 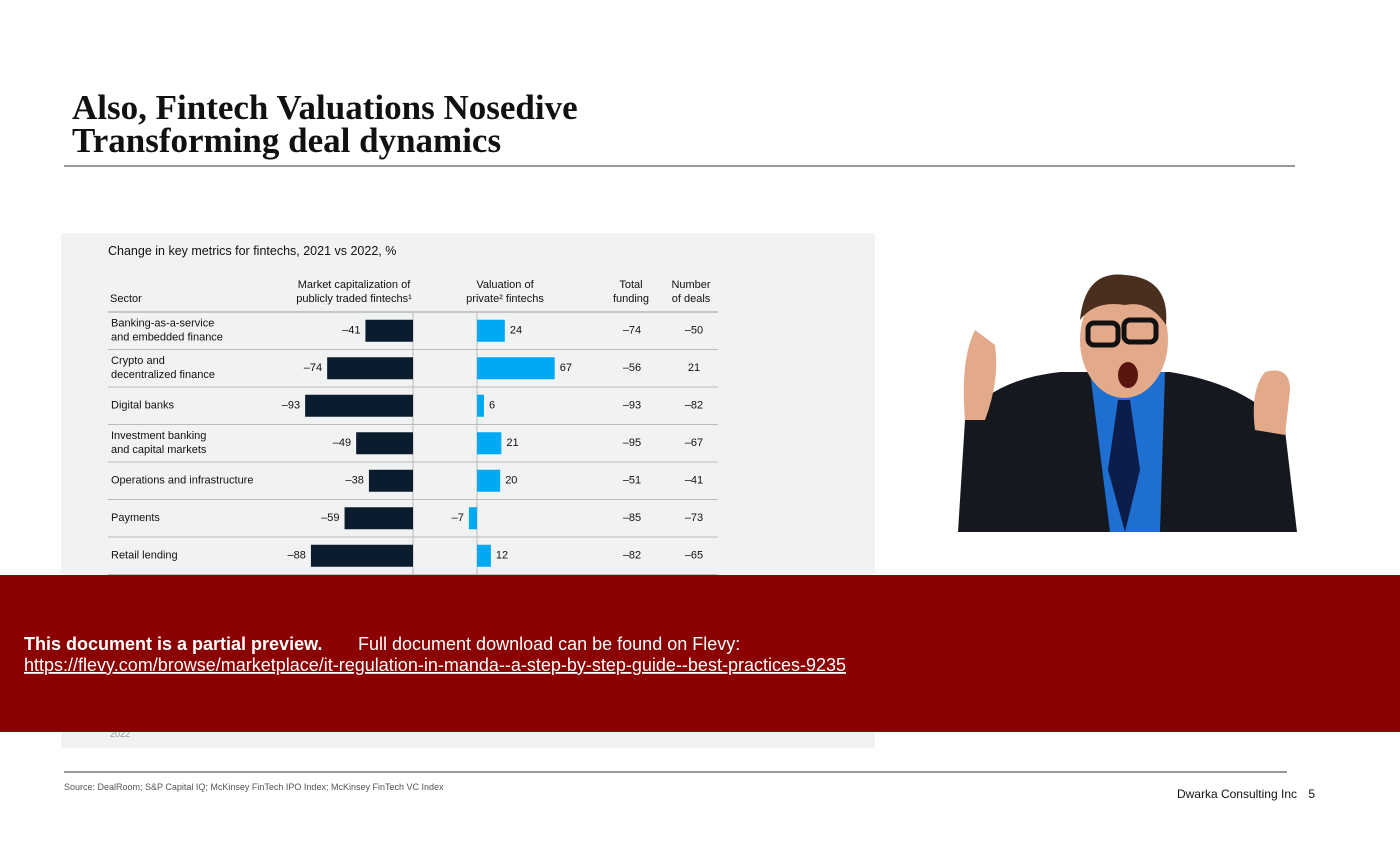 I want to click on cell: –74, so click(x=632, y=331).